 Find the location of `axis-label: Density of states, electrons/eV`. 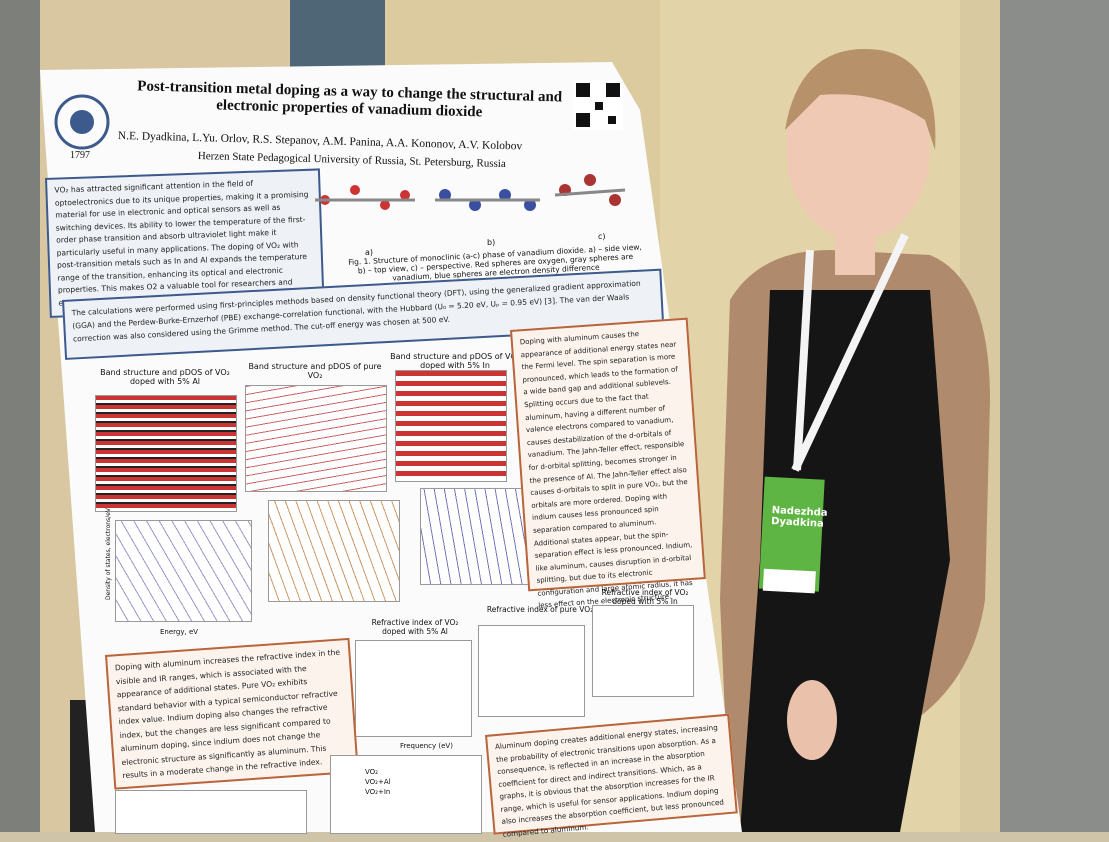

axis-label: Density of states, electrons/eV is located at coordinates (108, 553).